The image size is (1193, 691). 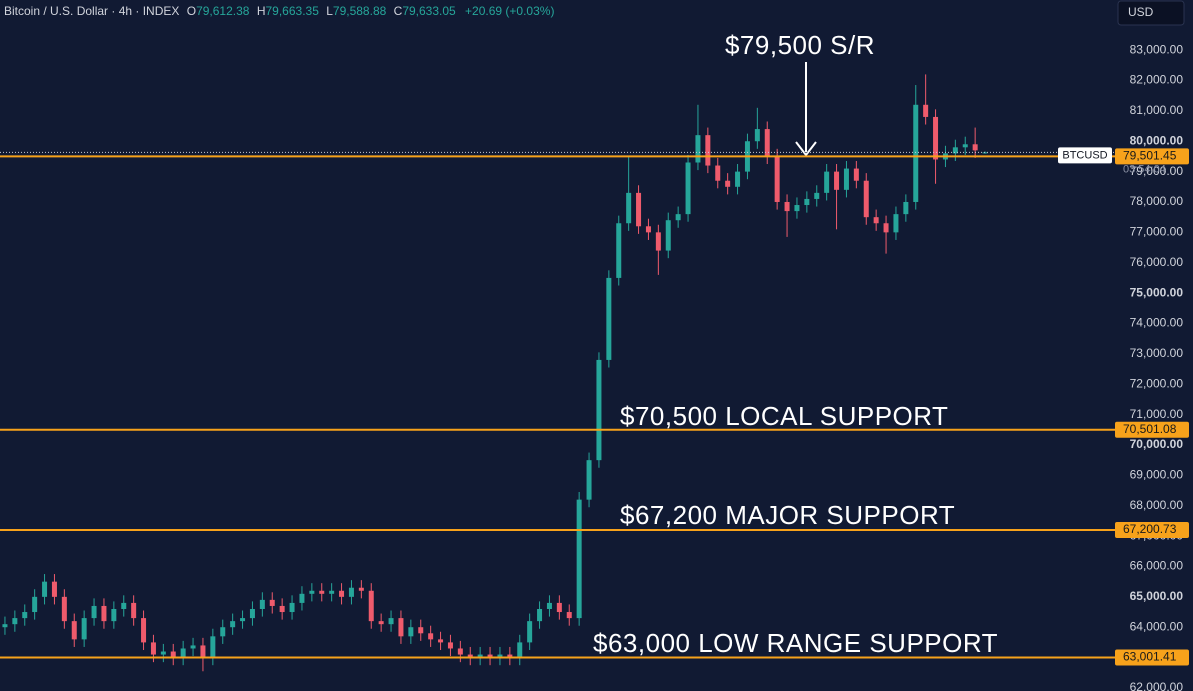 I want to click on y-tick-label: 68,000.00, so click(x=1157, y=505).